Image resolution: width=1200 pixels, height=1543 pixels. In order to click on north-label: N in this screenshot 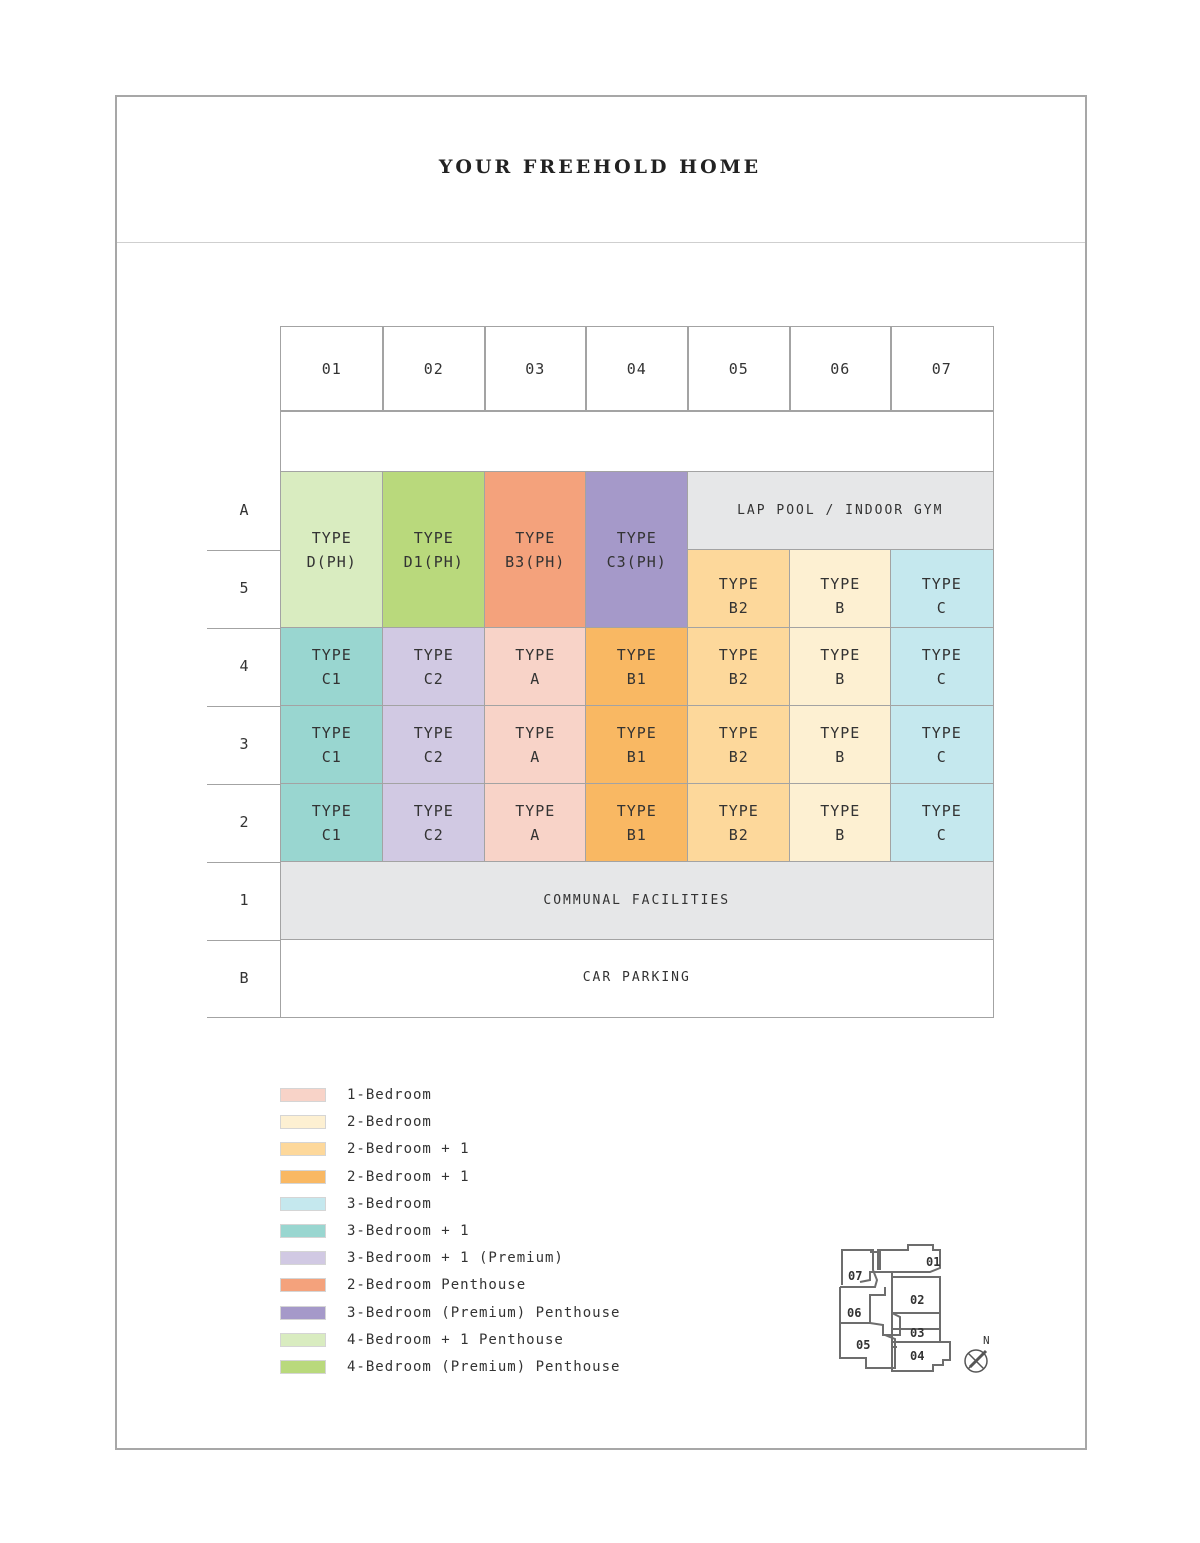, I will do `click(986, 1340)`.